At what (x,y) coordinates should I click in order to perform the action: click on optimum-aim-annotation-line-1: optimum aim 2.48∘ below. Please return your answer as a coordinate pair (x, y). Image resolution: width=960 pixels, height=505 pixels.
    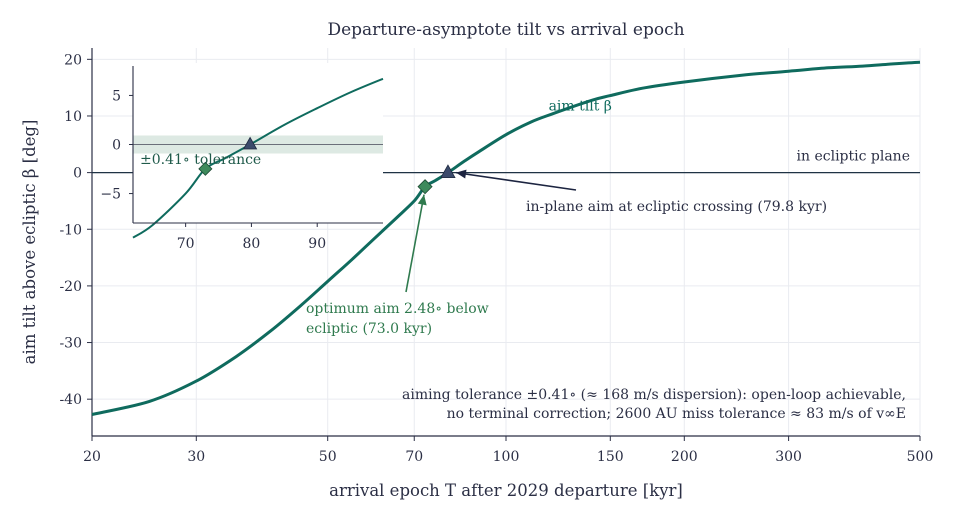
    Looking at the image, I should click on (397, 309).